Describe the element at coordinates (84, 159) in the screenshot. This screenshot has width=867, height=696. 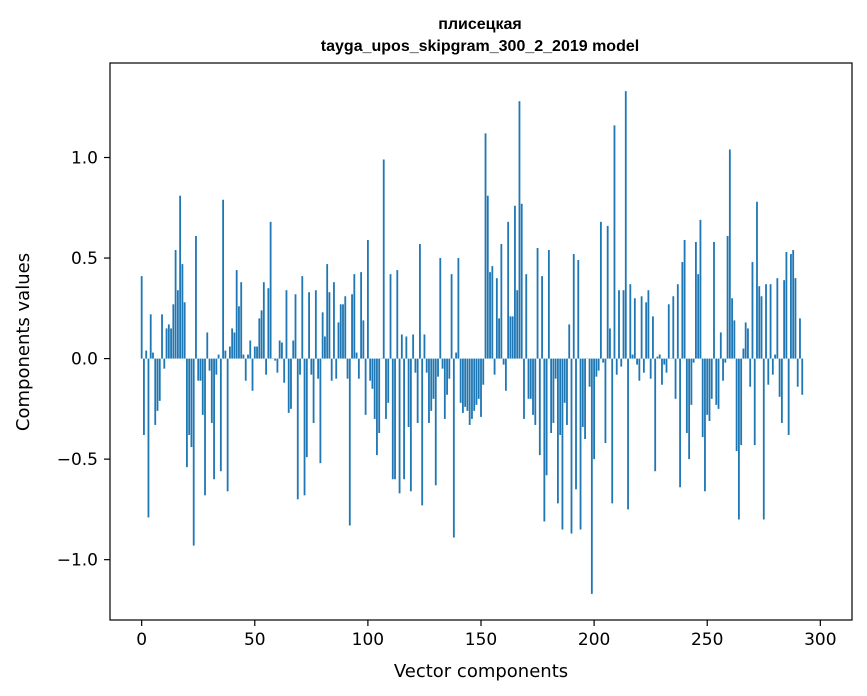
I see `y-tick-label: 1.0` at that location.